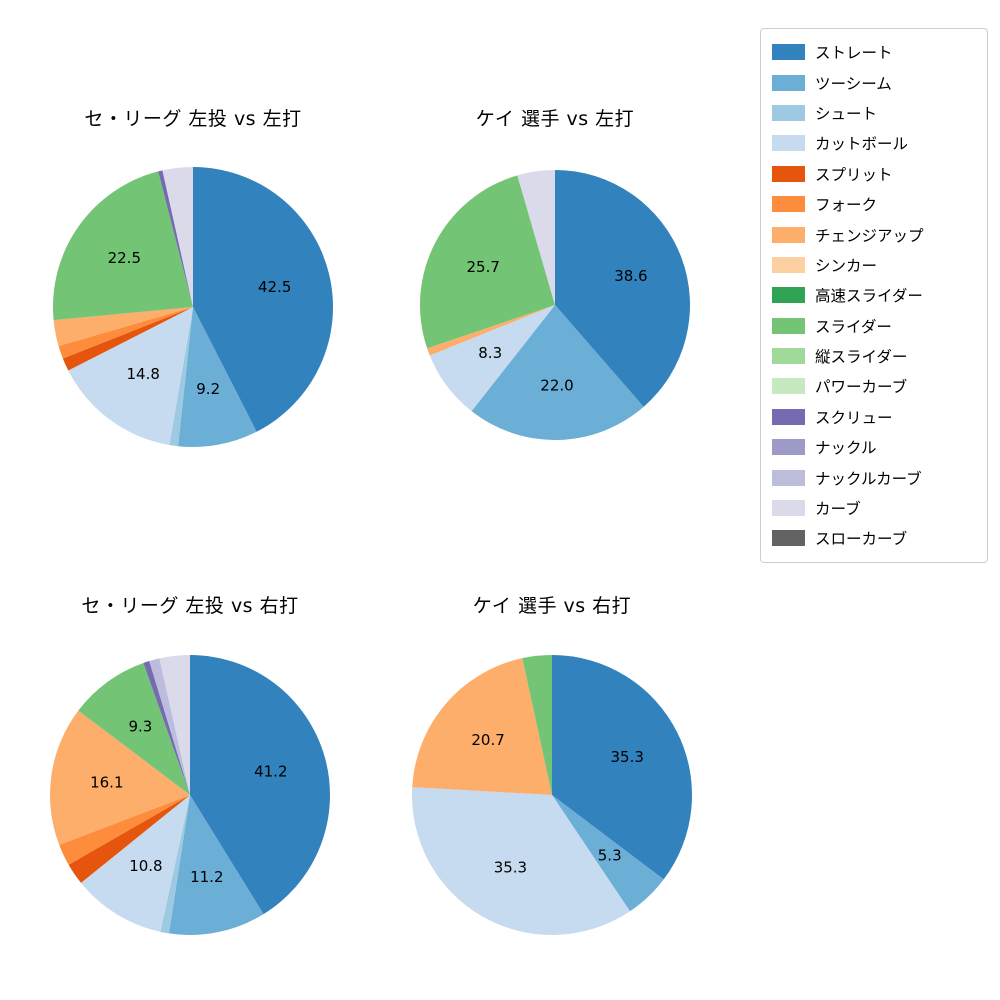  I want to click on pie-slice-label: 35.3, so click(510, 868).